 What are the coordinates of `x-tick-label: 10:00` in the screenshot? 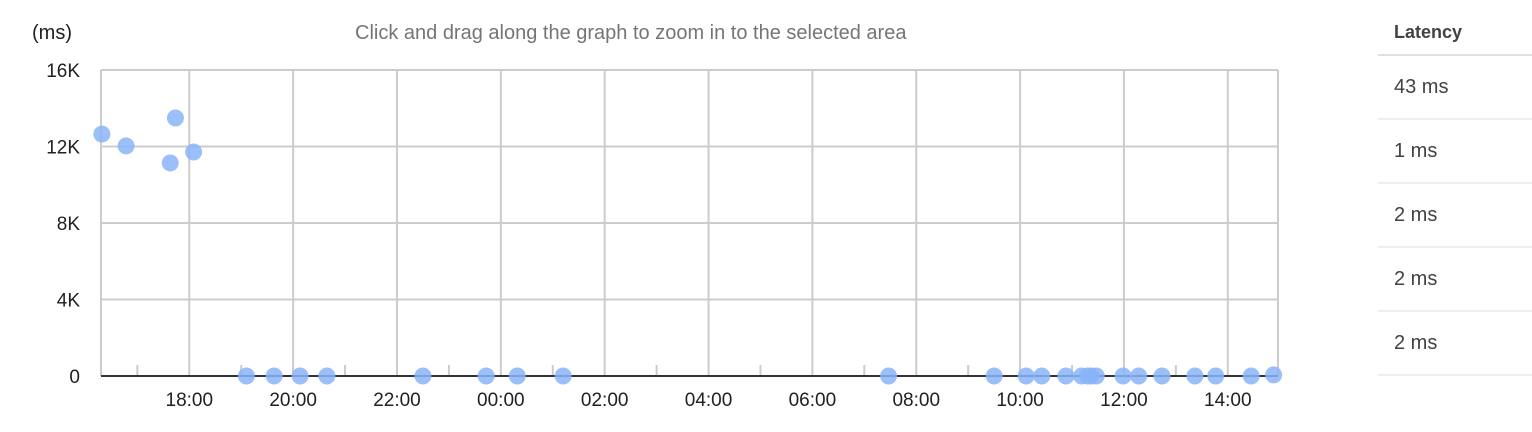 It's located at (1020, 400).